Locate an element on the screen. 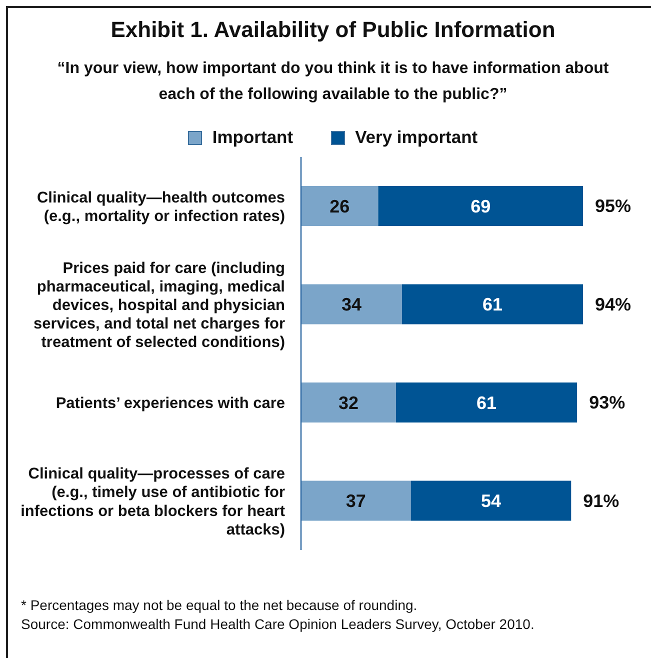 Image resolution: width=651 pixels, height=658 pixels. data-label: 26 is located at coordinates (340, 206).